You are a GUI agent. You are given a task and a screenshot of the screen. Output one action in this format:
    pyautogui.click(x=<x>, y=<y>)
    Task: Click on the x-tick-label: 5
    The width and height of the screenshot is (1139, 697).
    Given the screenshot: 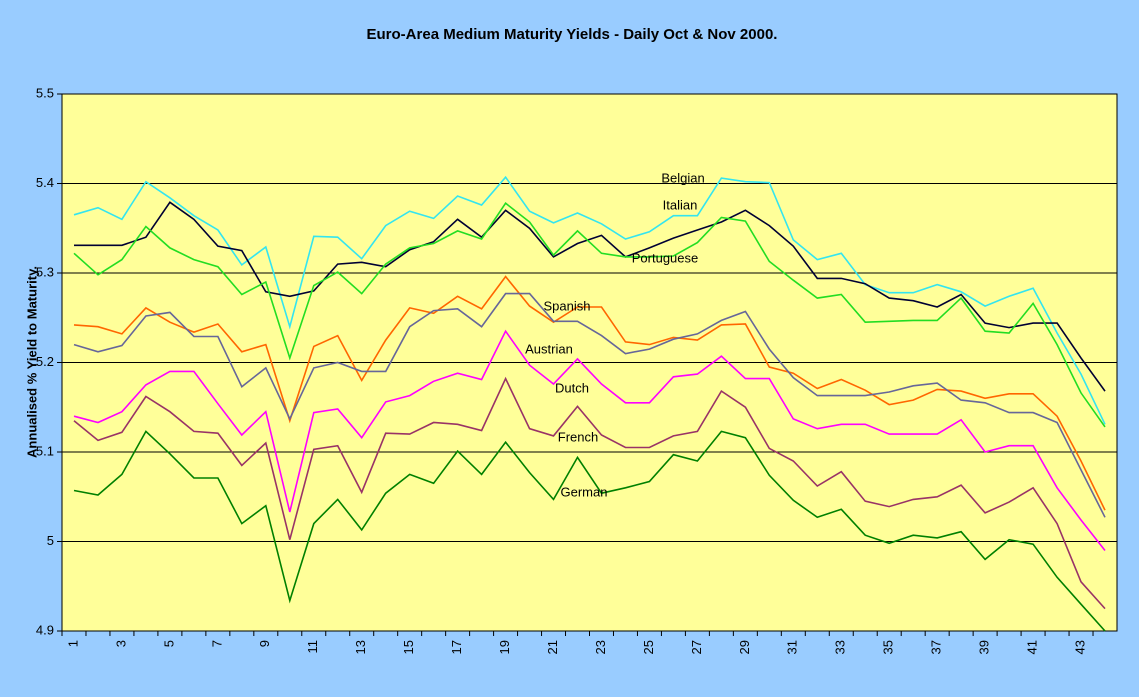 What is the action you would take?
    pyautogui.click(x=168, y=643)
    